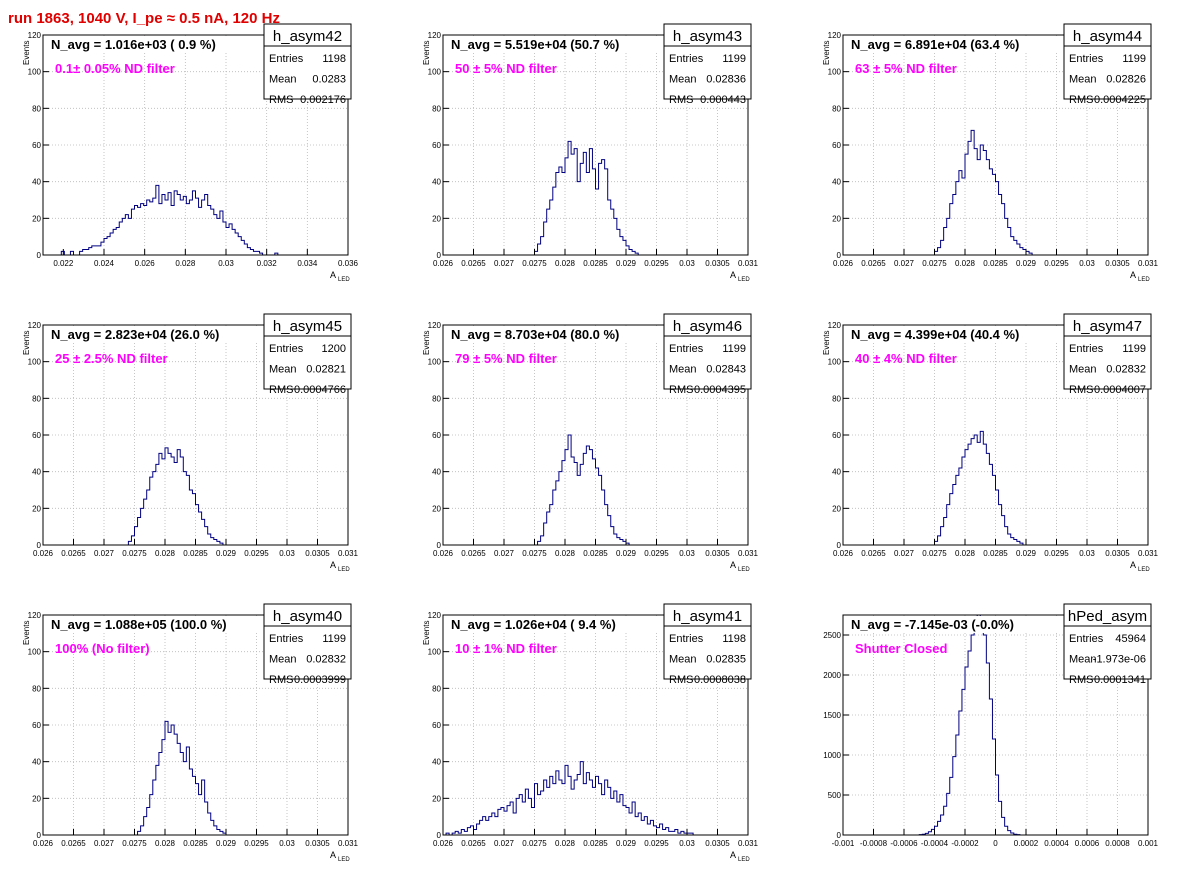 The width and height of the screenshot is (1196, 872). I want to click on stats-mean-value: 0.02836, so click(726, 80).